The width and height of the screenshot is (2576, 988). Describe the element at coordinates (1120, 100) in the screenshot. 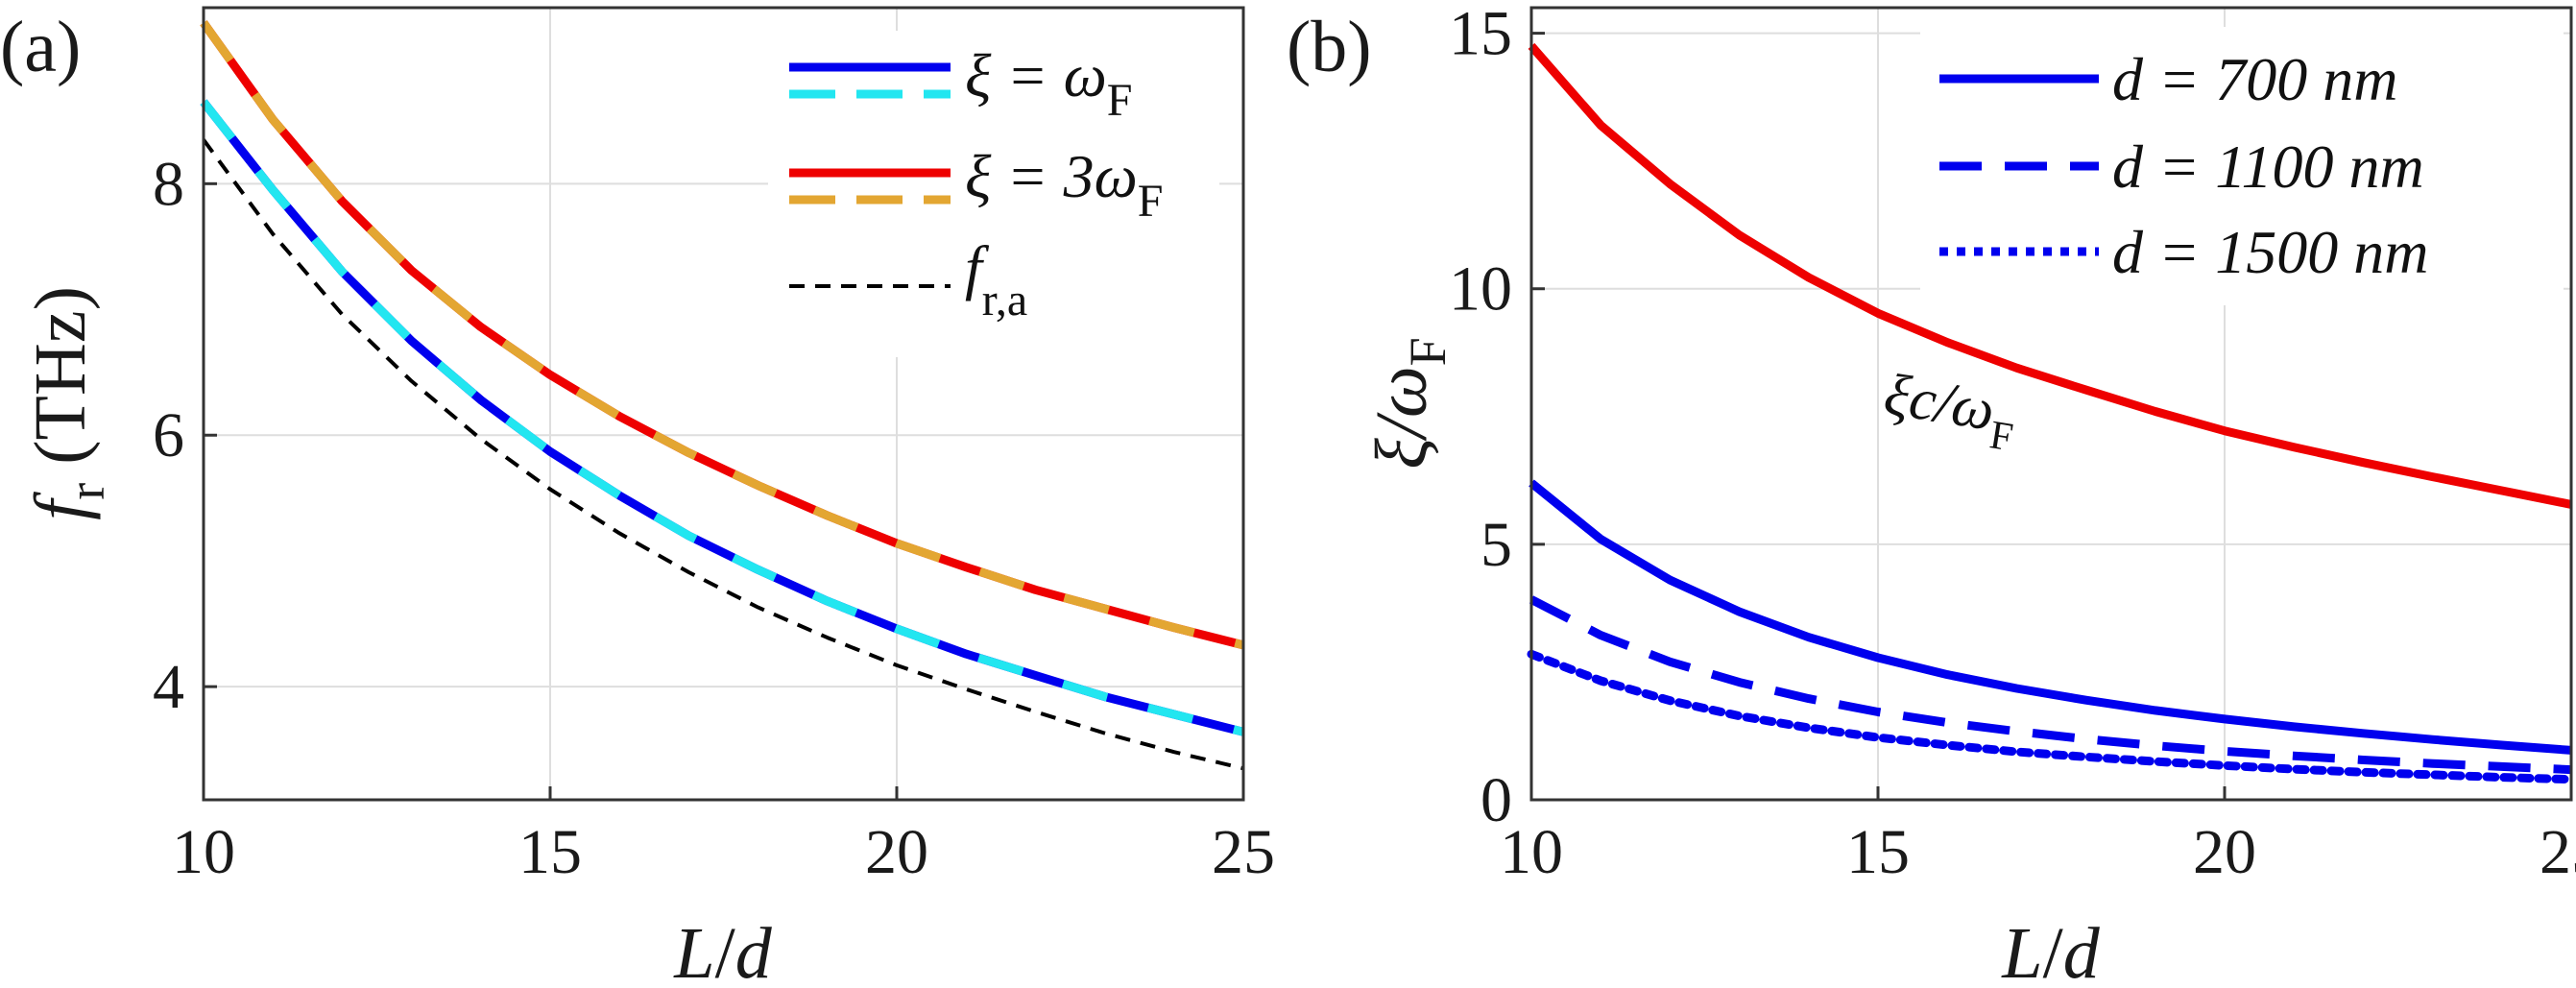

I see `legend-a-series1-sub: F` at that location.